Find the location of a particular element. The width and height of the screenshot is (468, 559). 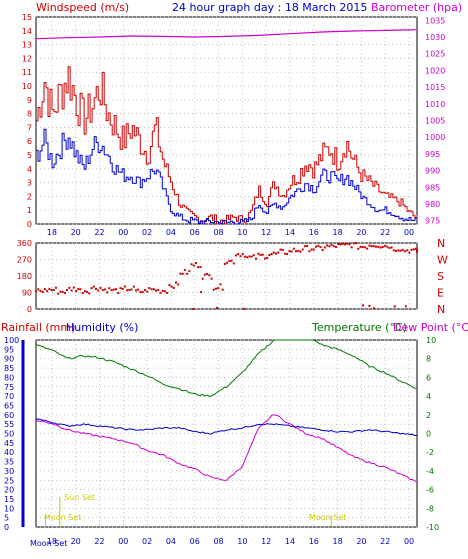

wind-y-tick: 2 is located at coordinates (29, 196).